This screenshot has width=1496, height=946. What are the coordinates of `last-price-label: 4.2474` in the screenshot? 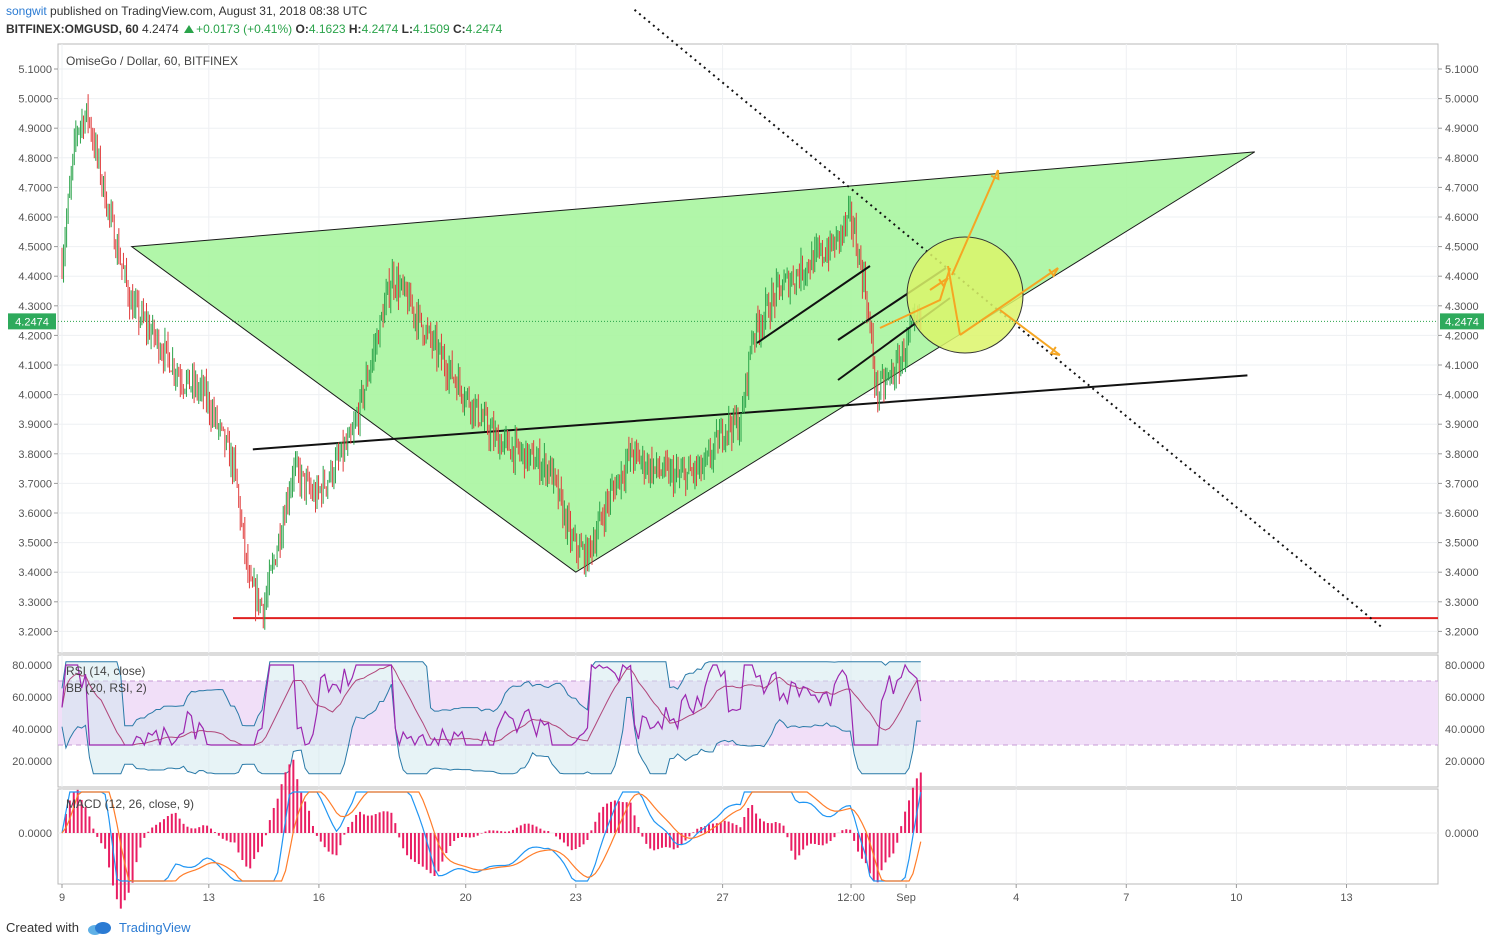 It's located at (1462, 322).